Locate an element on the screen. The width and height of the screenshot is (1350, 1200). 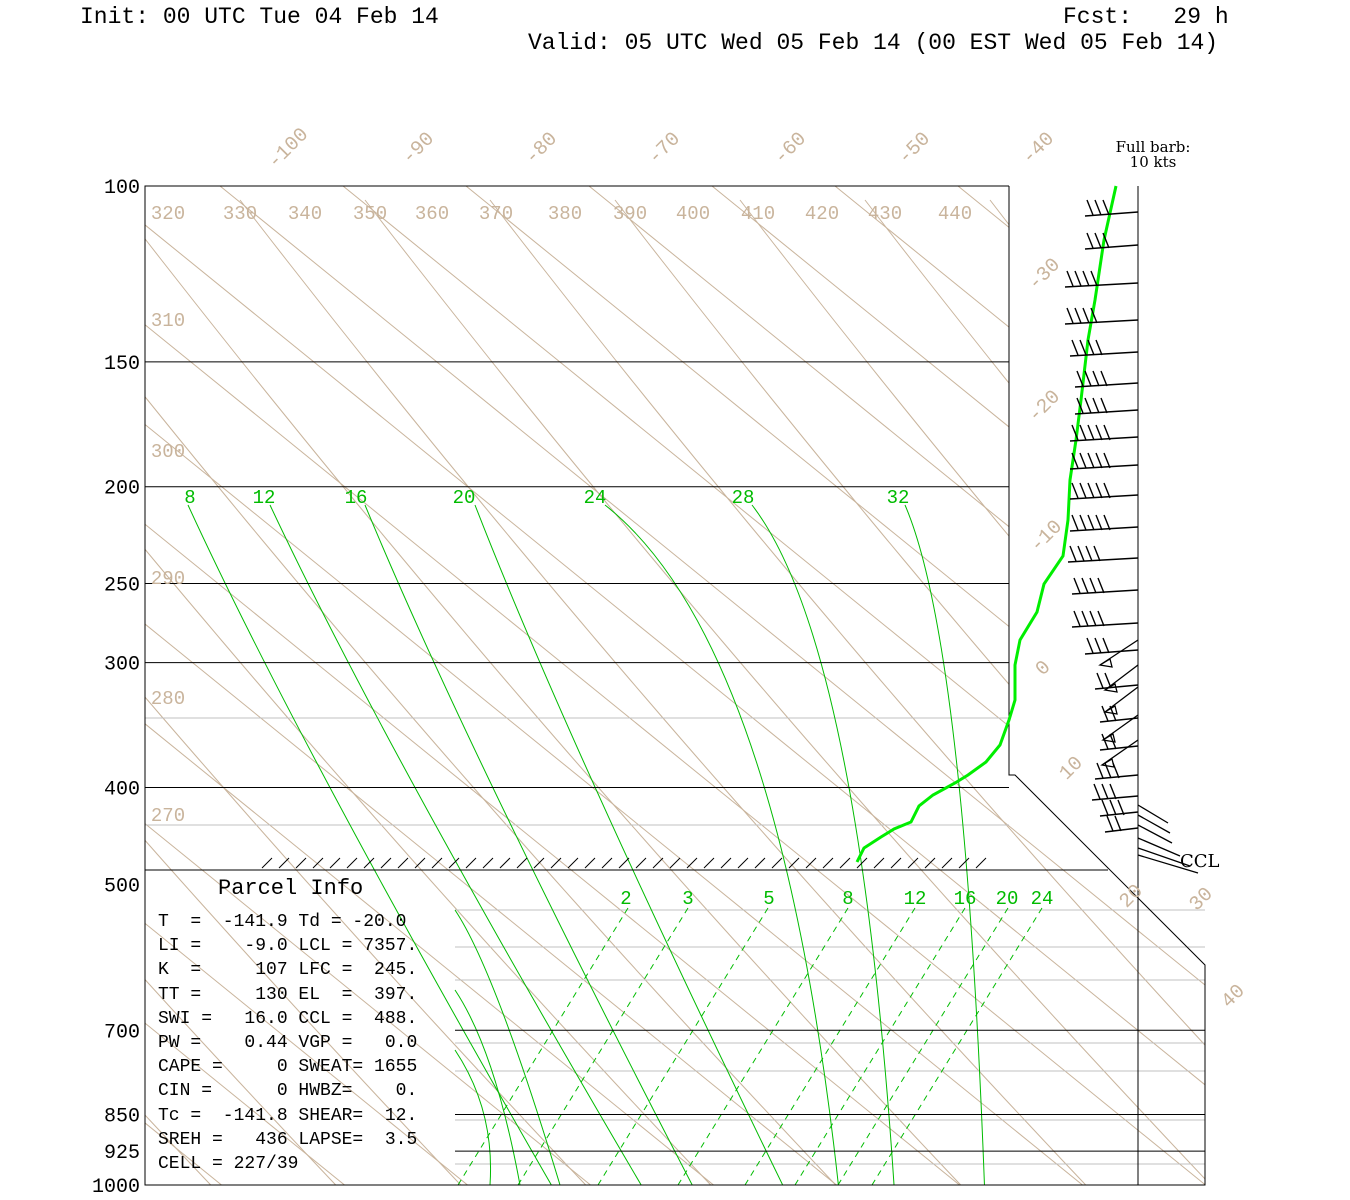
parcel-info-line: CIN = 0 HWBZ= 0. is located at coordinates (288, 1091).